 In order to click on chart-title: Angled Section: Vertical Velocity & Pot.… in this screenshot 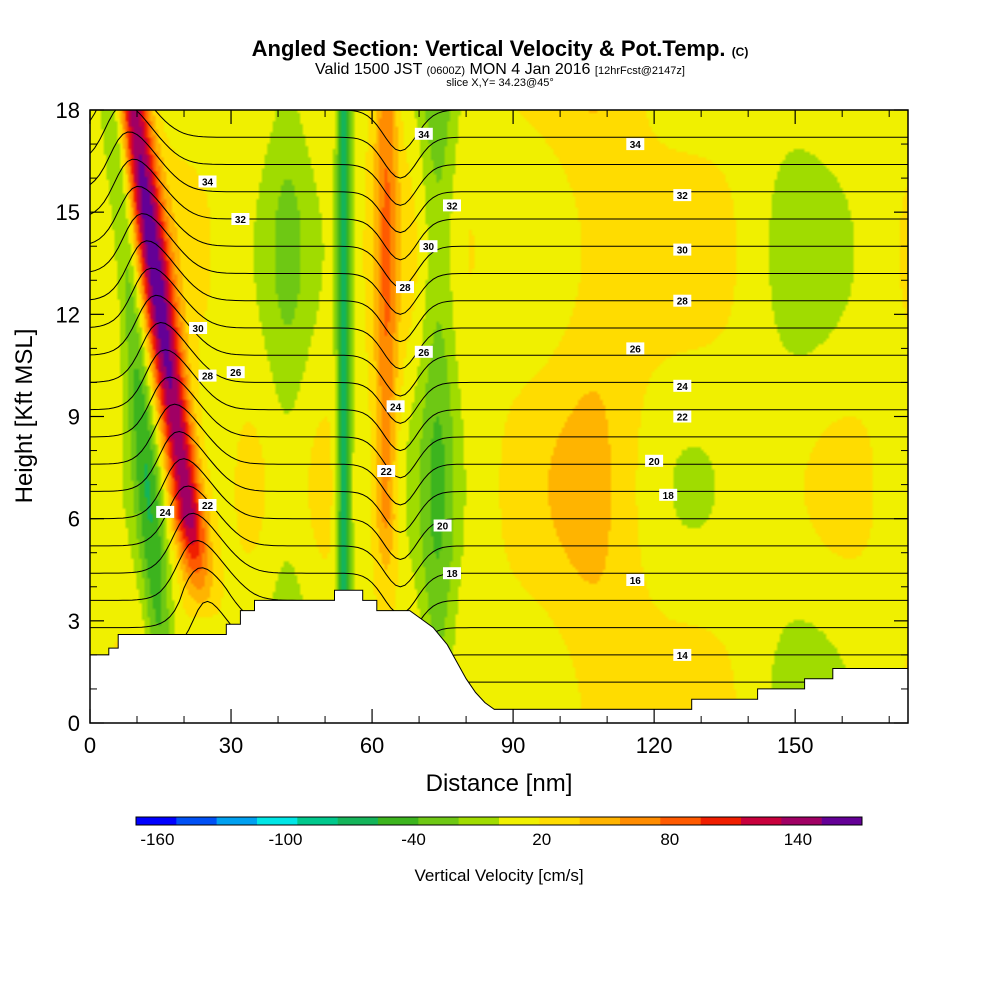, I will do `click(500, 48)`.